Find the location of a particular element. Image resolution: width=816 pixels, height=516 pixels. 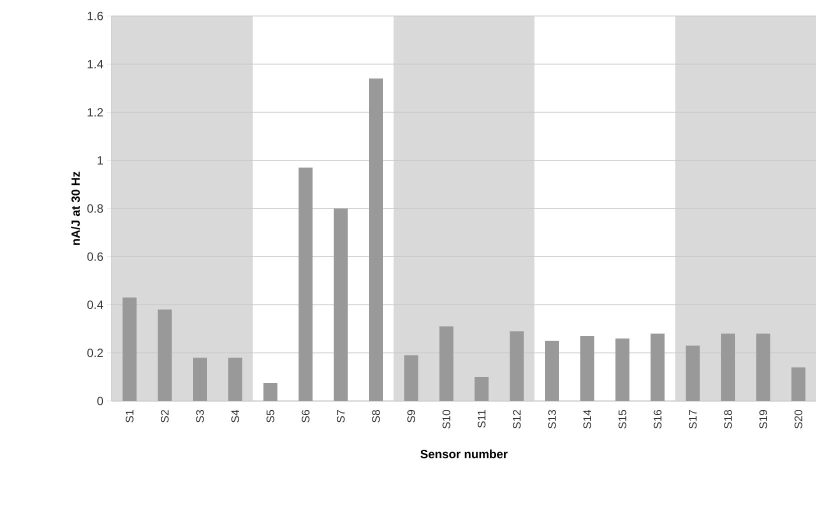

x-tick-label: S17 is located at coordinates (692, 419).